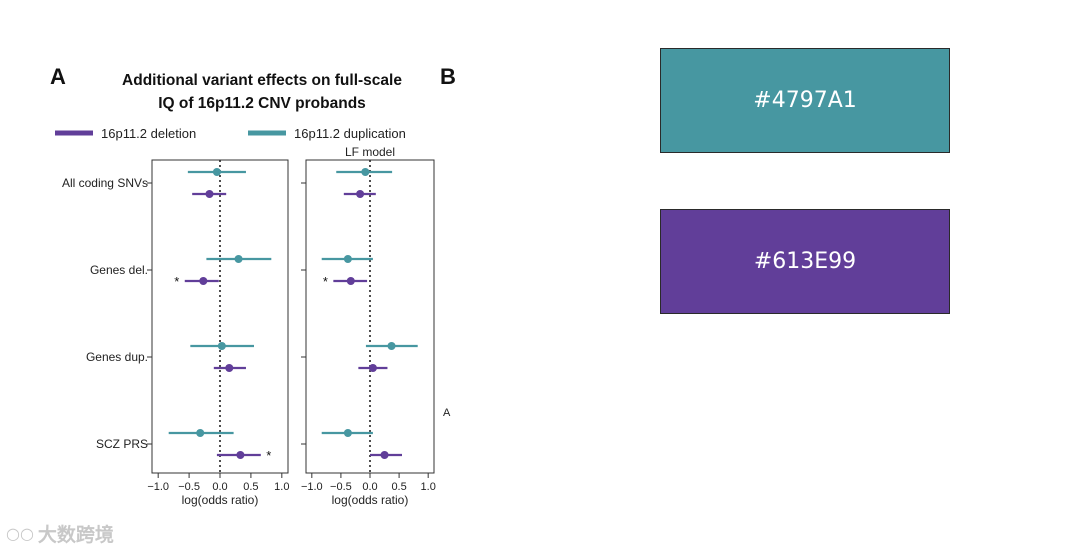  What do you see at coordinates (117, 357) in the screenshot?
I see `y-category-label-genes-dup: Genes dup.` at bounding box center [117, 357].